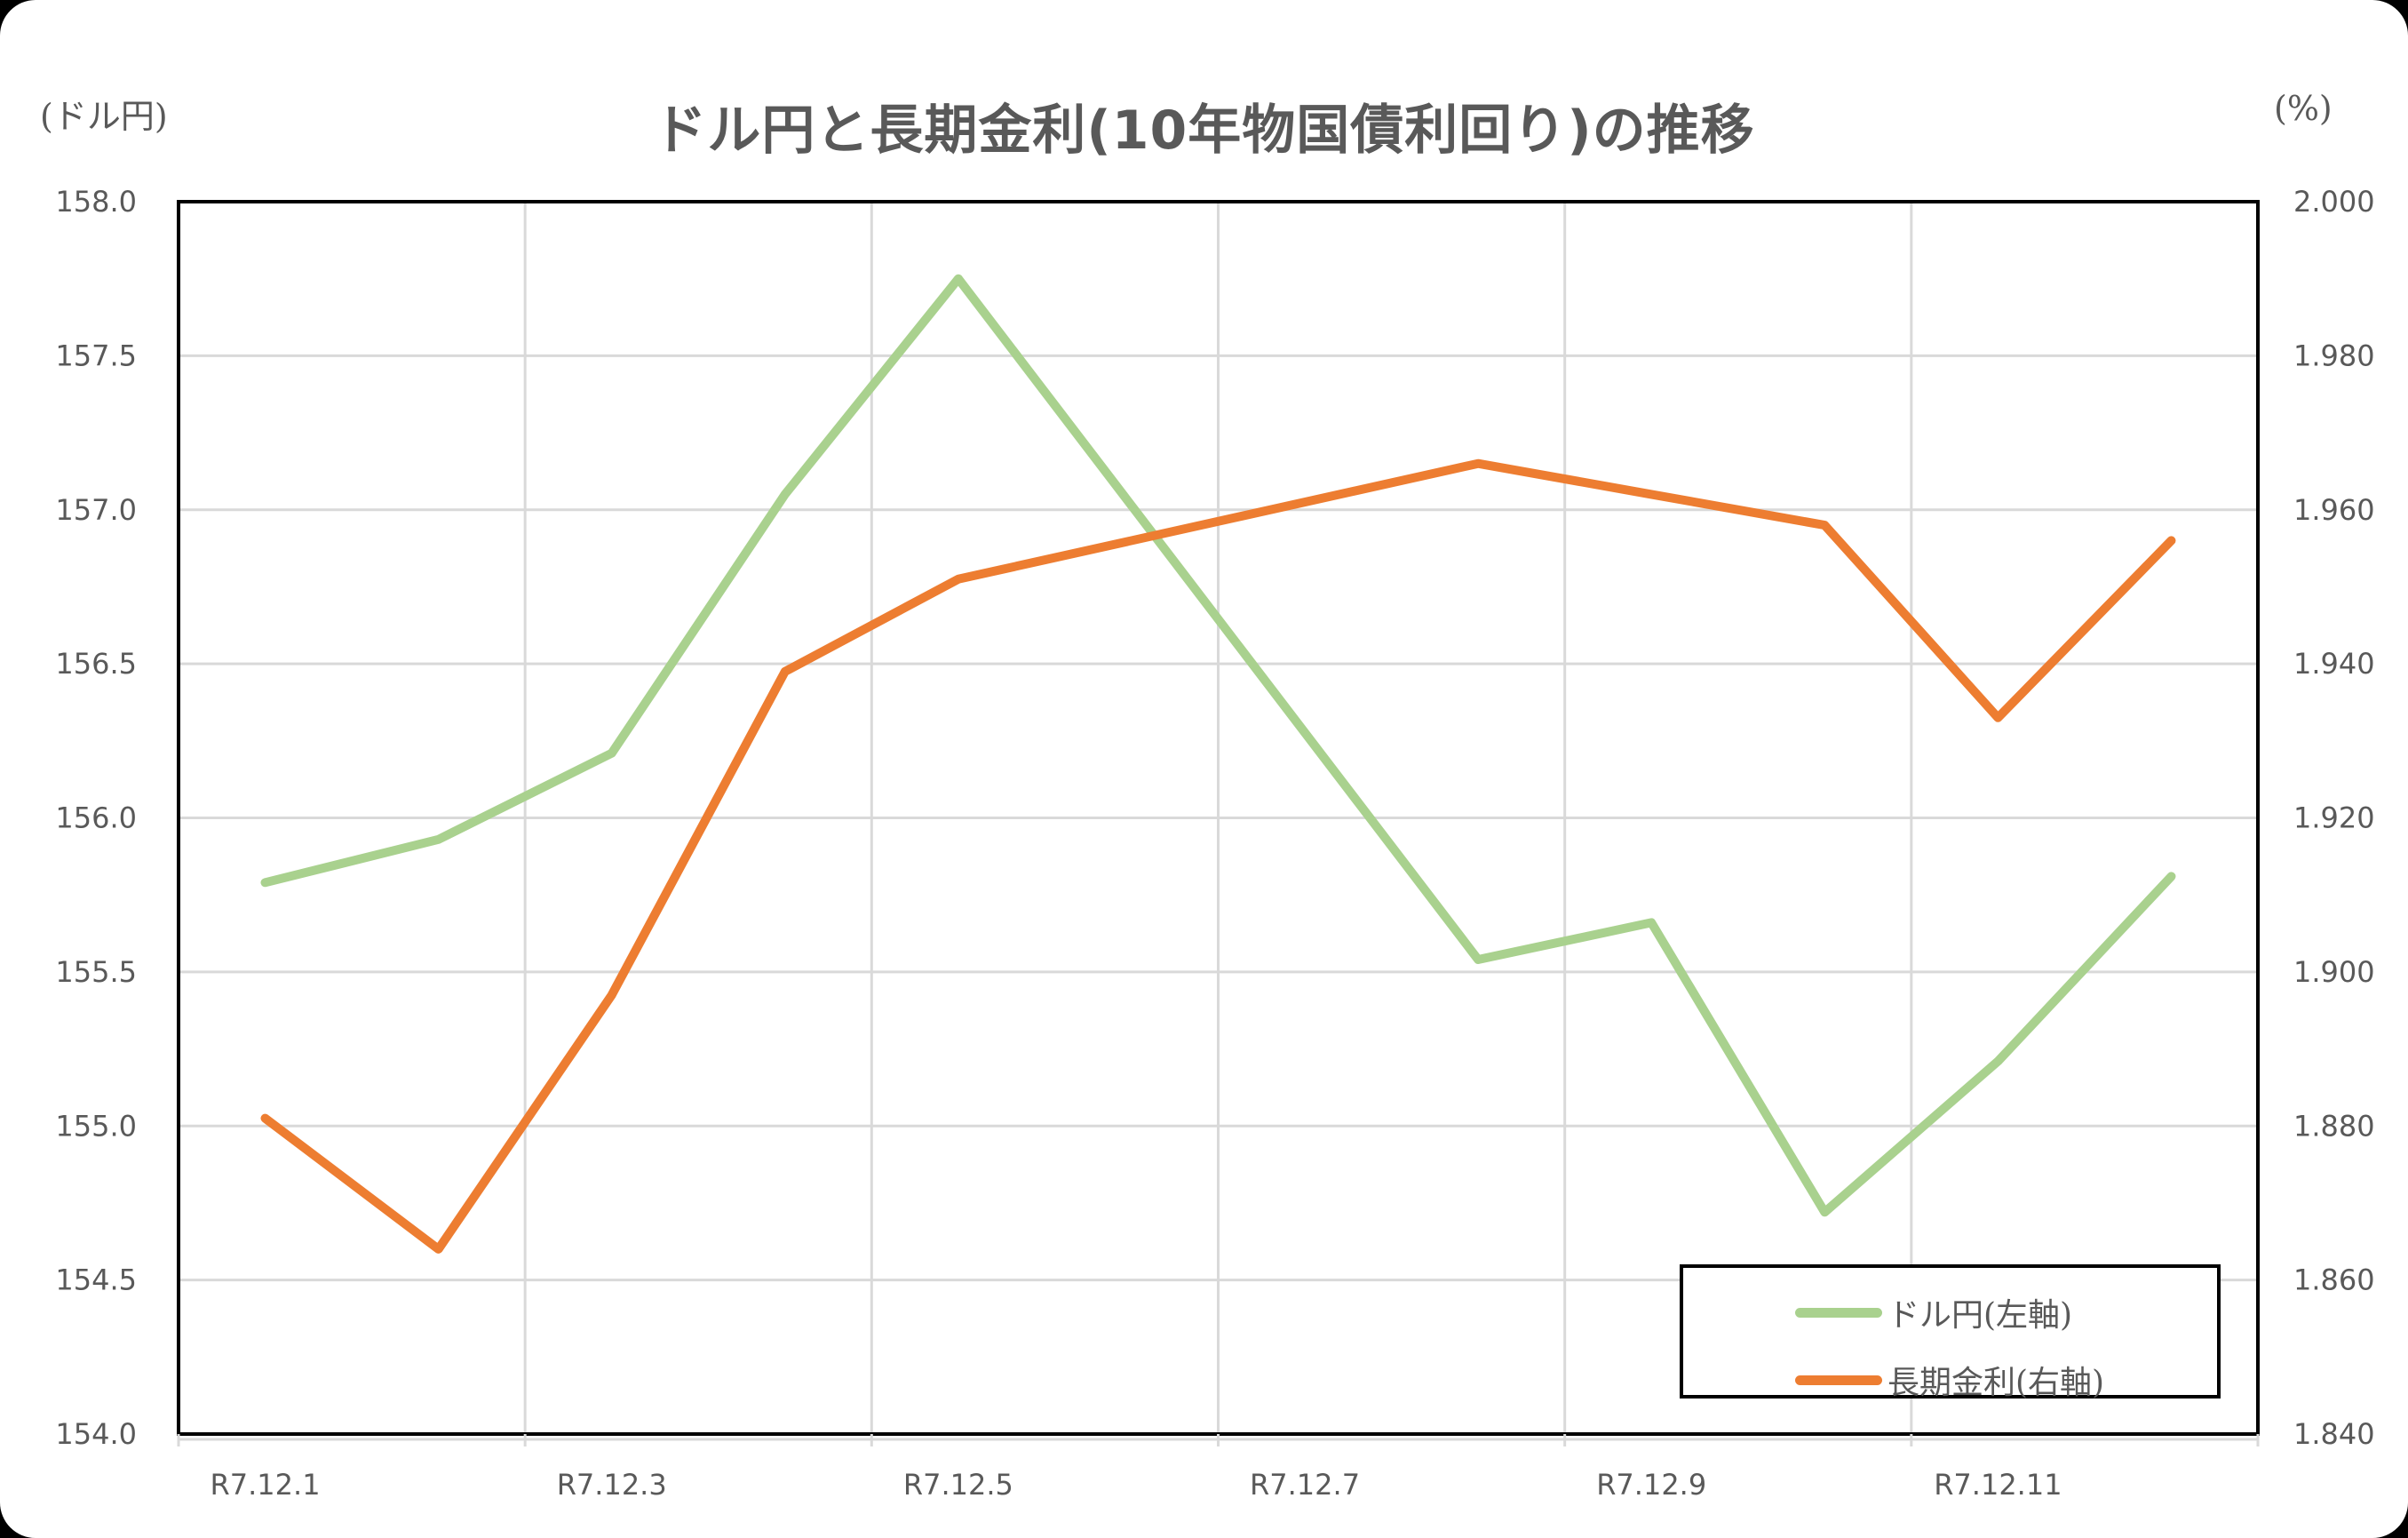 The width and height of the screenshot is (2408, 1538). Describe the element at coordinates (2334, 972) in the screenshot. I see `right-tick-label: 1.900` at that location.